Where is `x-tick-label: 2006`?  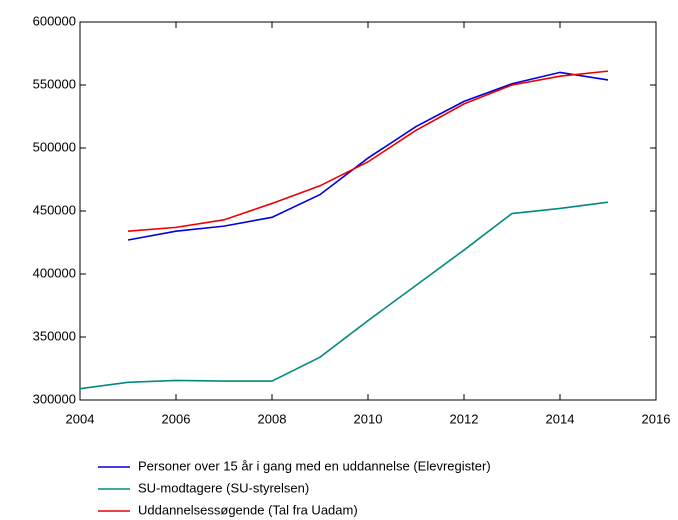 x-tick-label: 2006 is located at coordinates (176, 418).